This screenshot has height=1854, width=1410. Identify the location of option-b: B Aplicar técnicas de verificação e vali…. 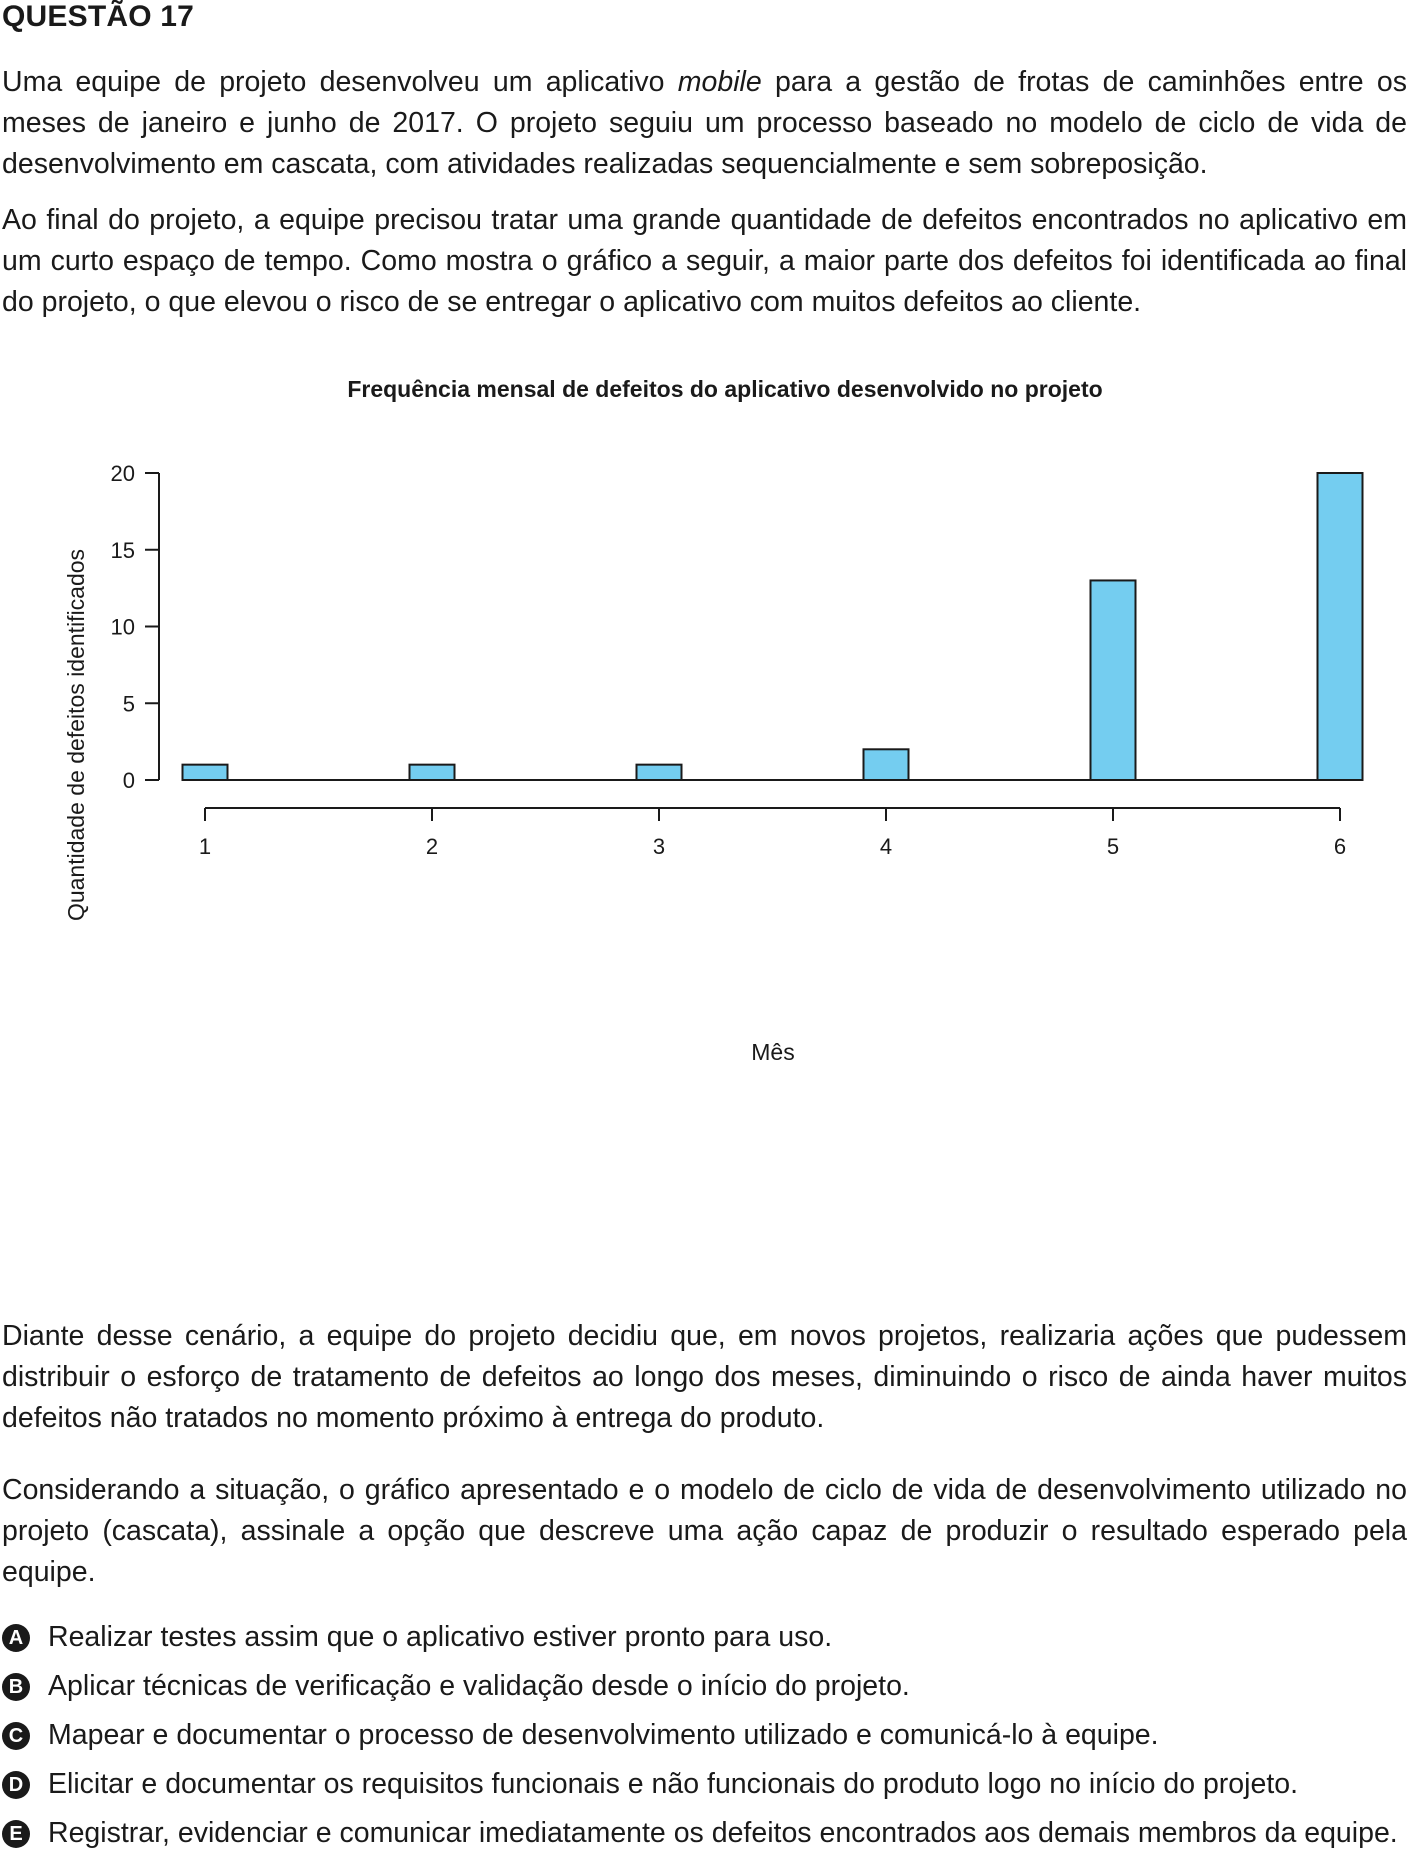
(705, 1686).